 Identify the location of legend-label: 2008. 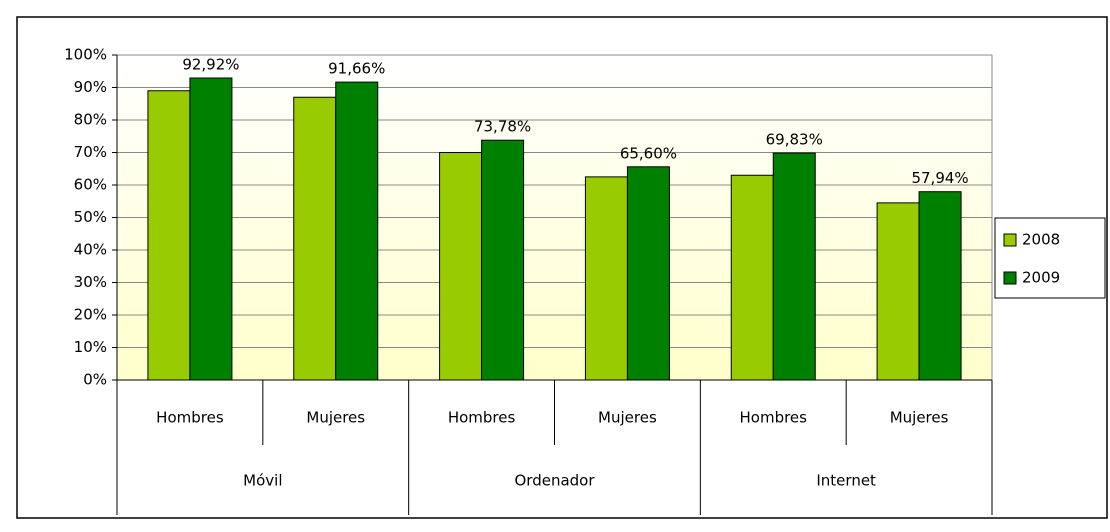
(1041, 240).